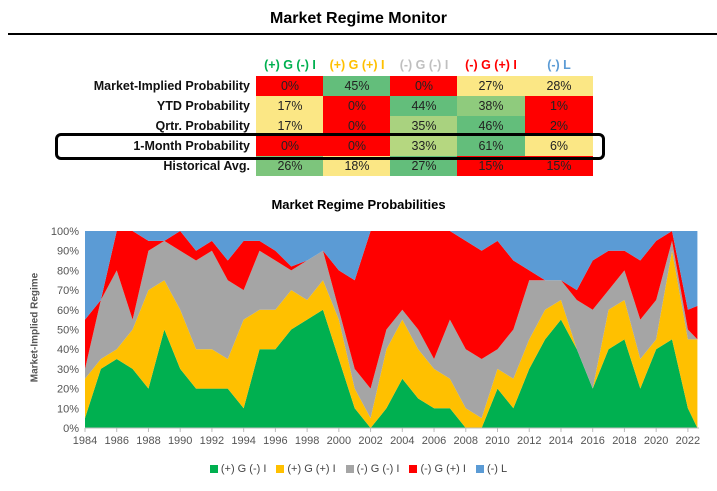  What do you see at coordinates (491, 65) in the screenshot?
I see `column-header: (-) G (+) I` at bounding box center [491, 65].